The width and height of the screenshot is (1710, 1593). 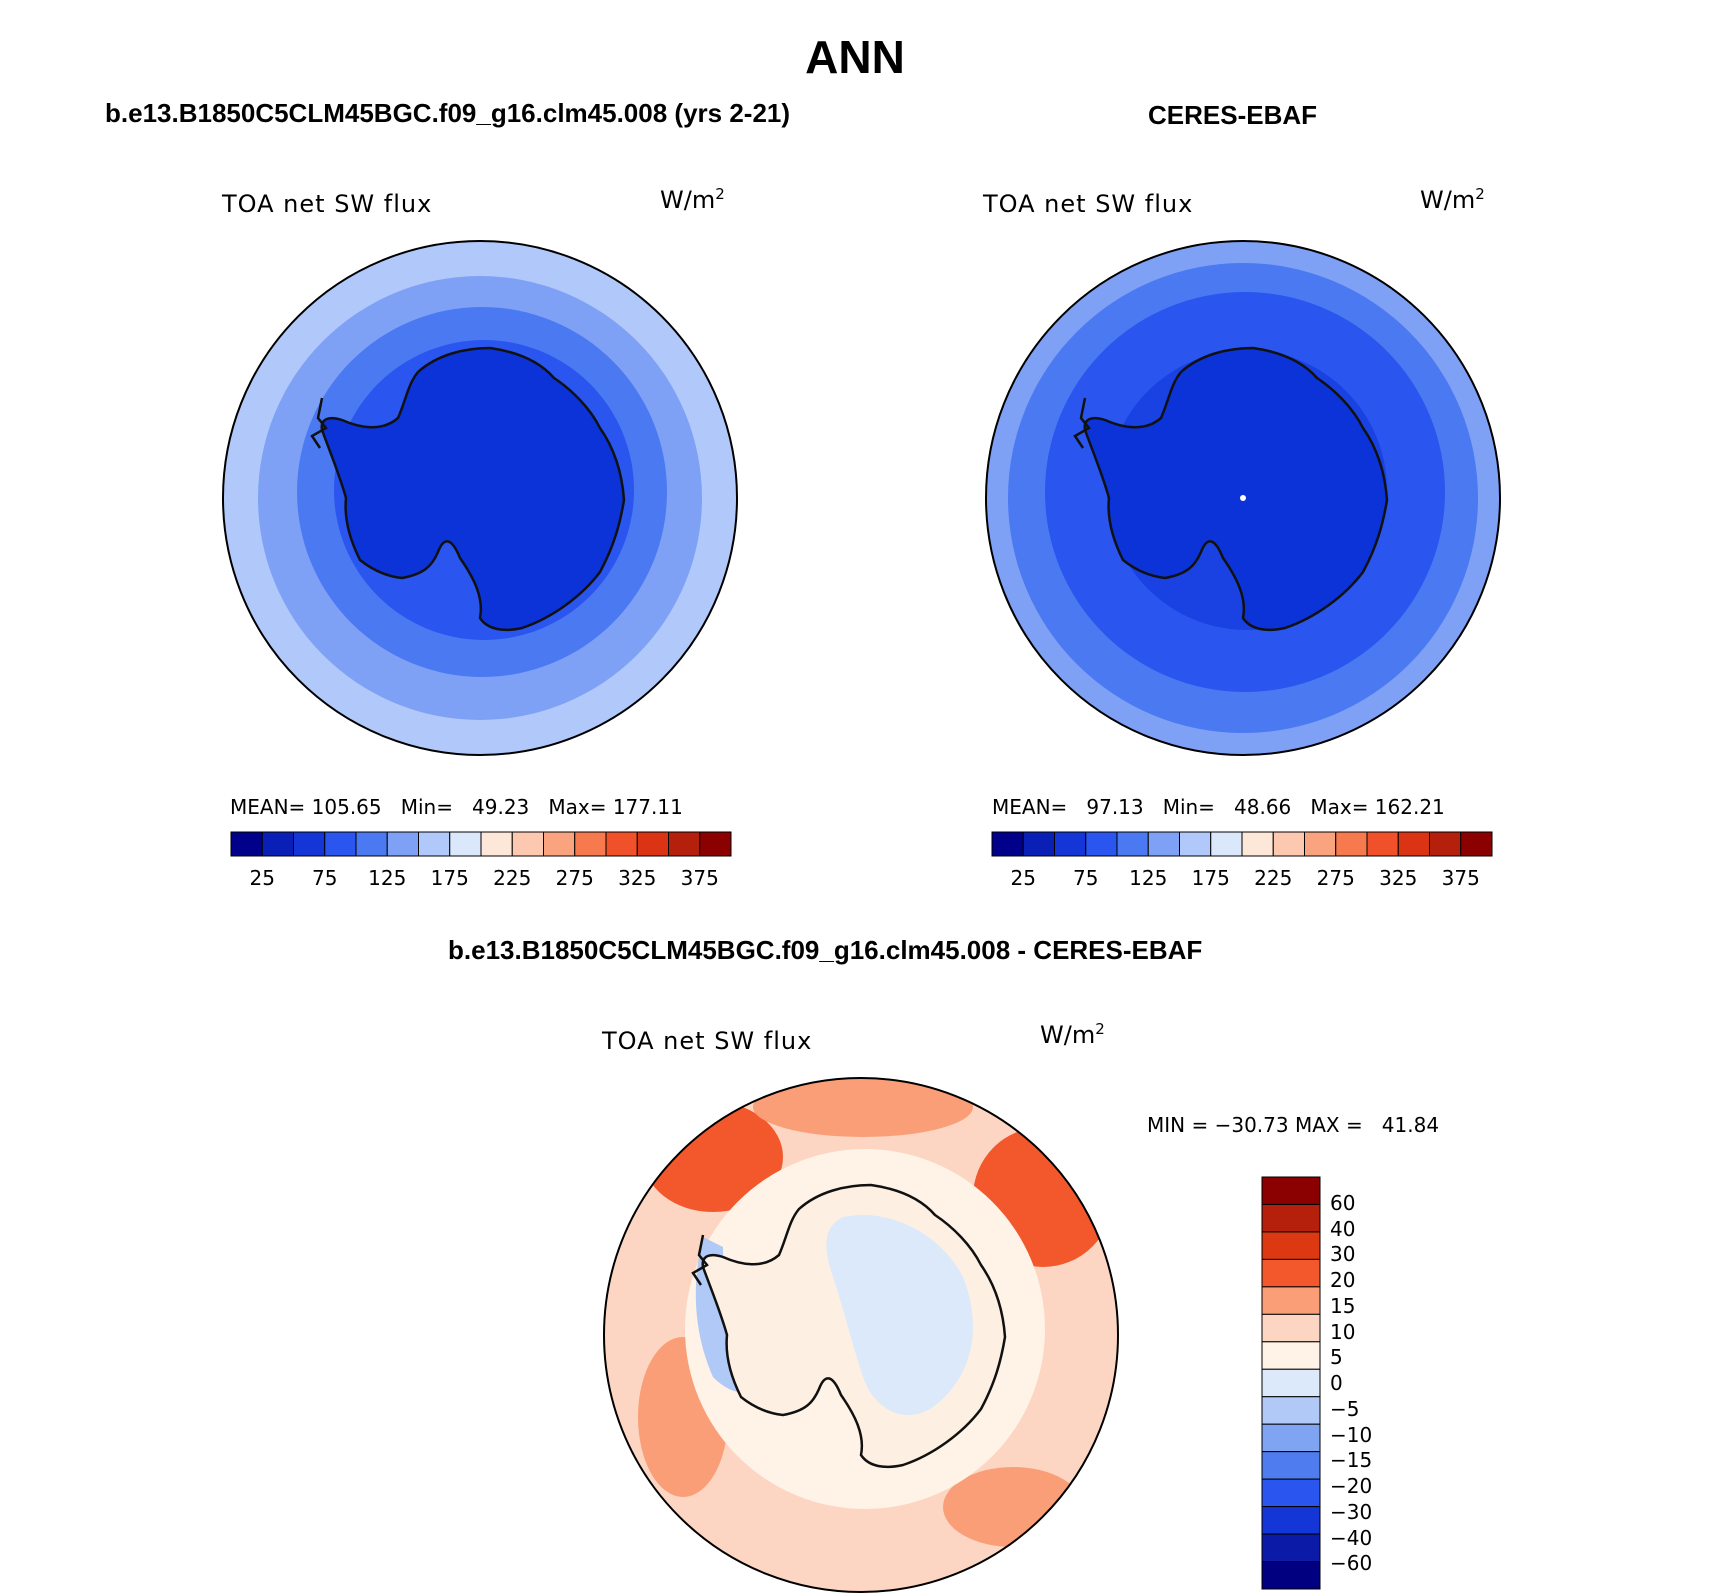 What do you see at coordinates (1343, 1254) in the screenshot?
I see `colorbar-tick-label: 30` at bounding box center [1343, 1254].